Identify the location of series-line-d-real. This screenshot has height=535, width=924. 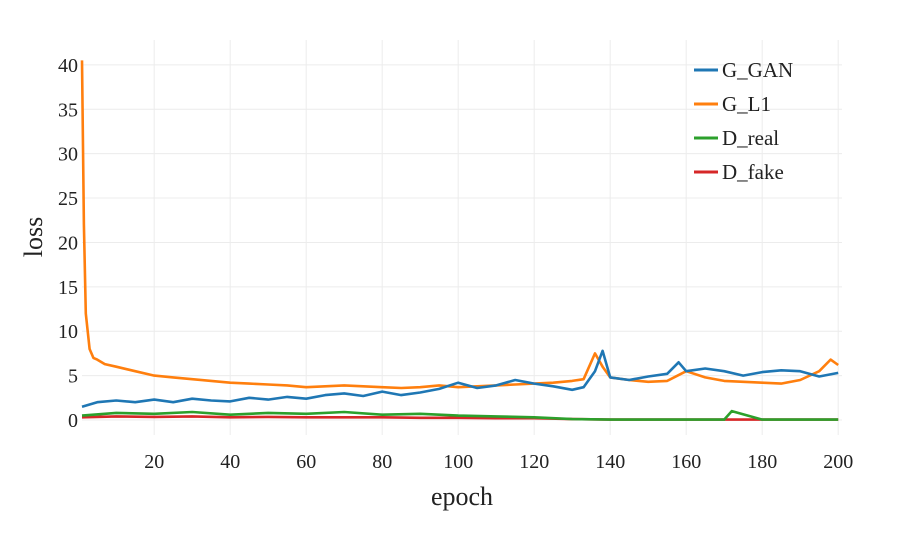
(460, 415).